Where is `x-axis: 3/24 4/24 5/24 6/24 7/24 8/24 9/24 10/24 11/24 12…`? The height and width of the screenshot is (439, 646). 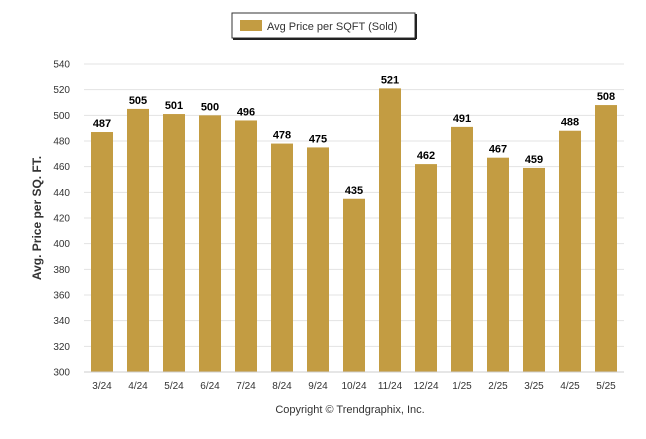 x-axis: 3/24 4/24 5/24 6/24 7/24 8/24 9/24 10/24 11/24 12… is located at coordinates (354, 381).